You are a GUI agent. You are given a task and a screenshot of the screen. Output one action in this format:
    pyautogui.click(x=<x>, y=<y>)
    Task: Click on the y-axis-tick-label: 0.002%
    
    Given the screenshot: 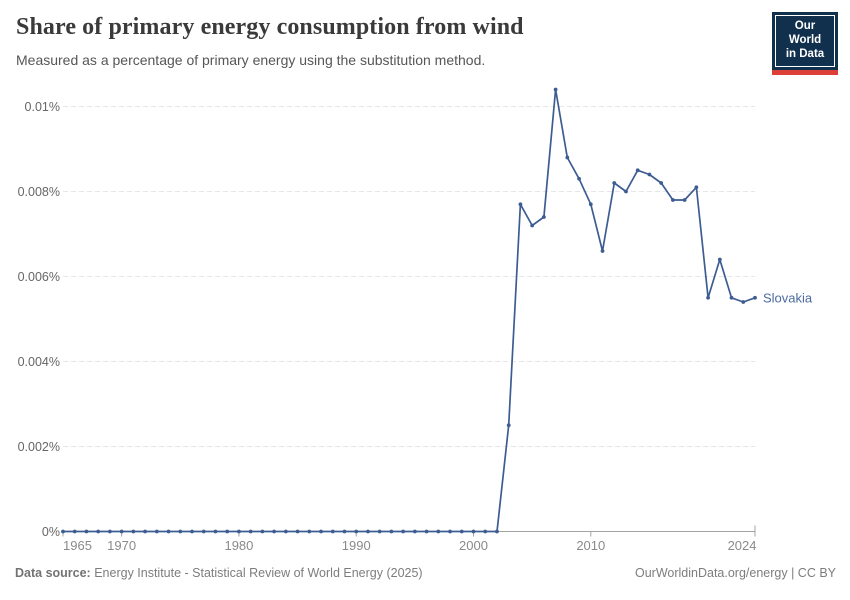 What is the action you would take?
    pyautogui.click(x=39, y=447)
    